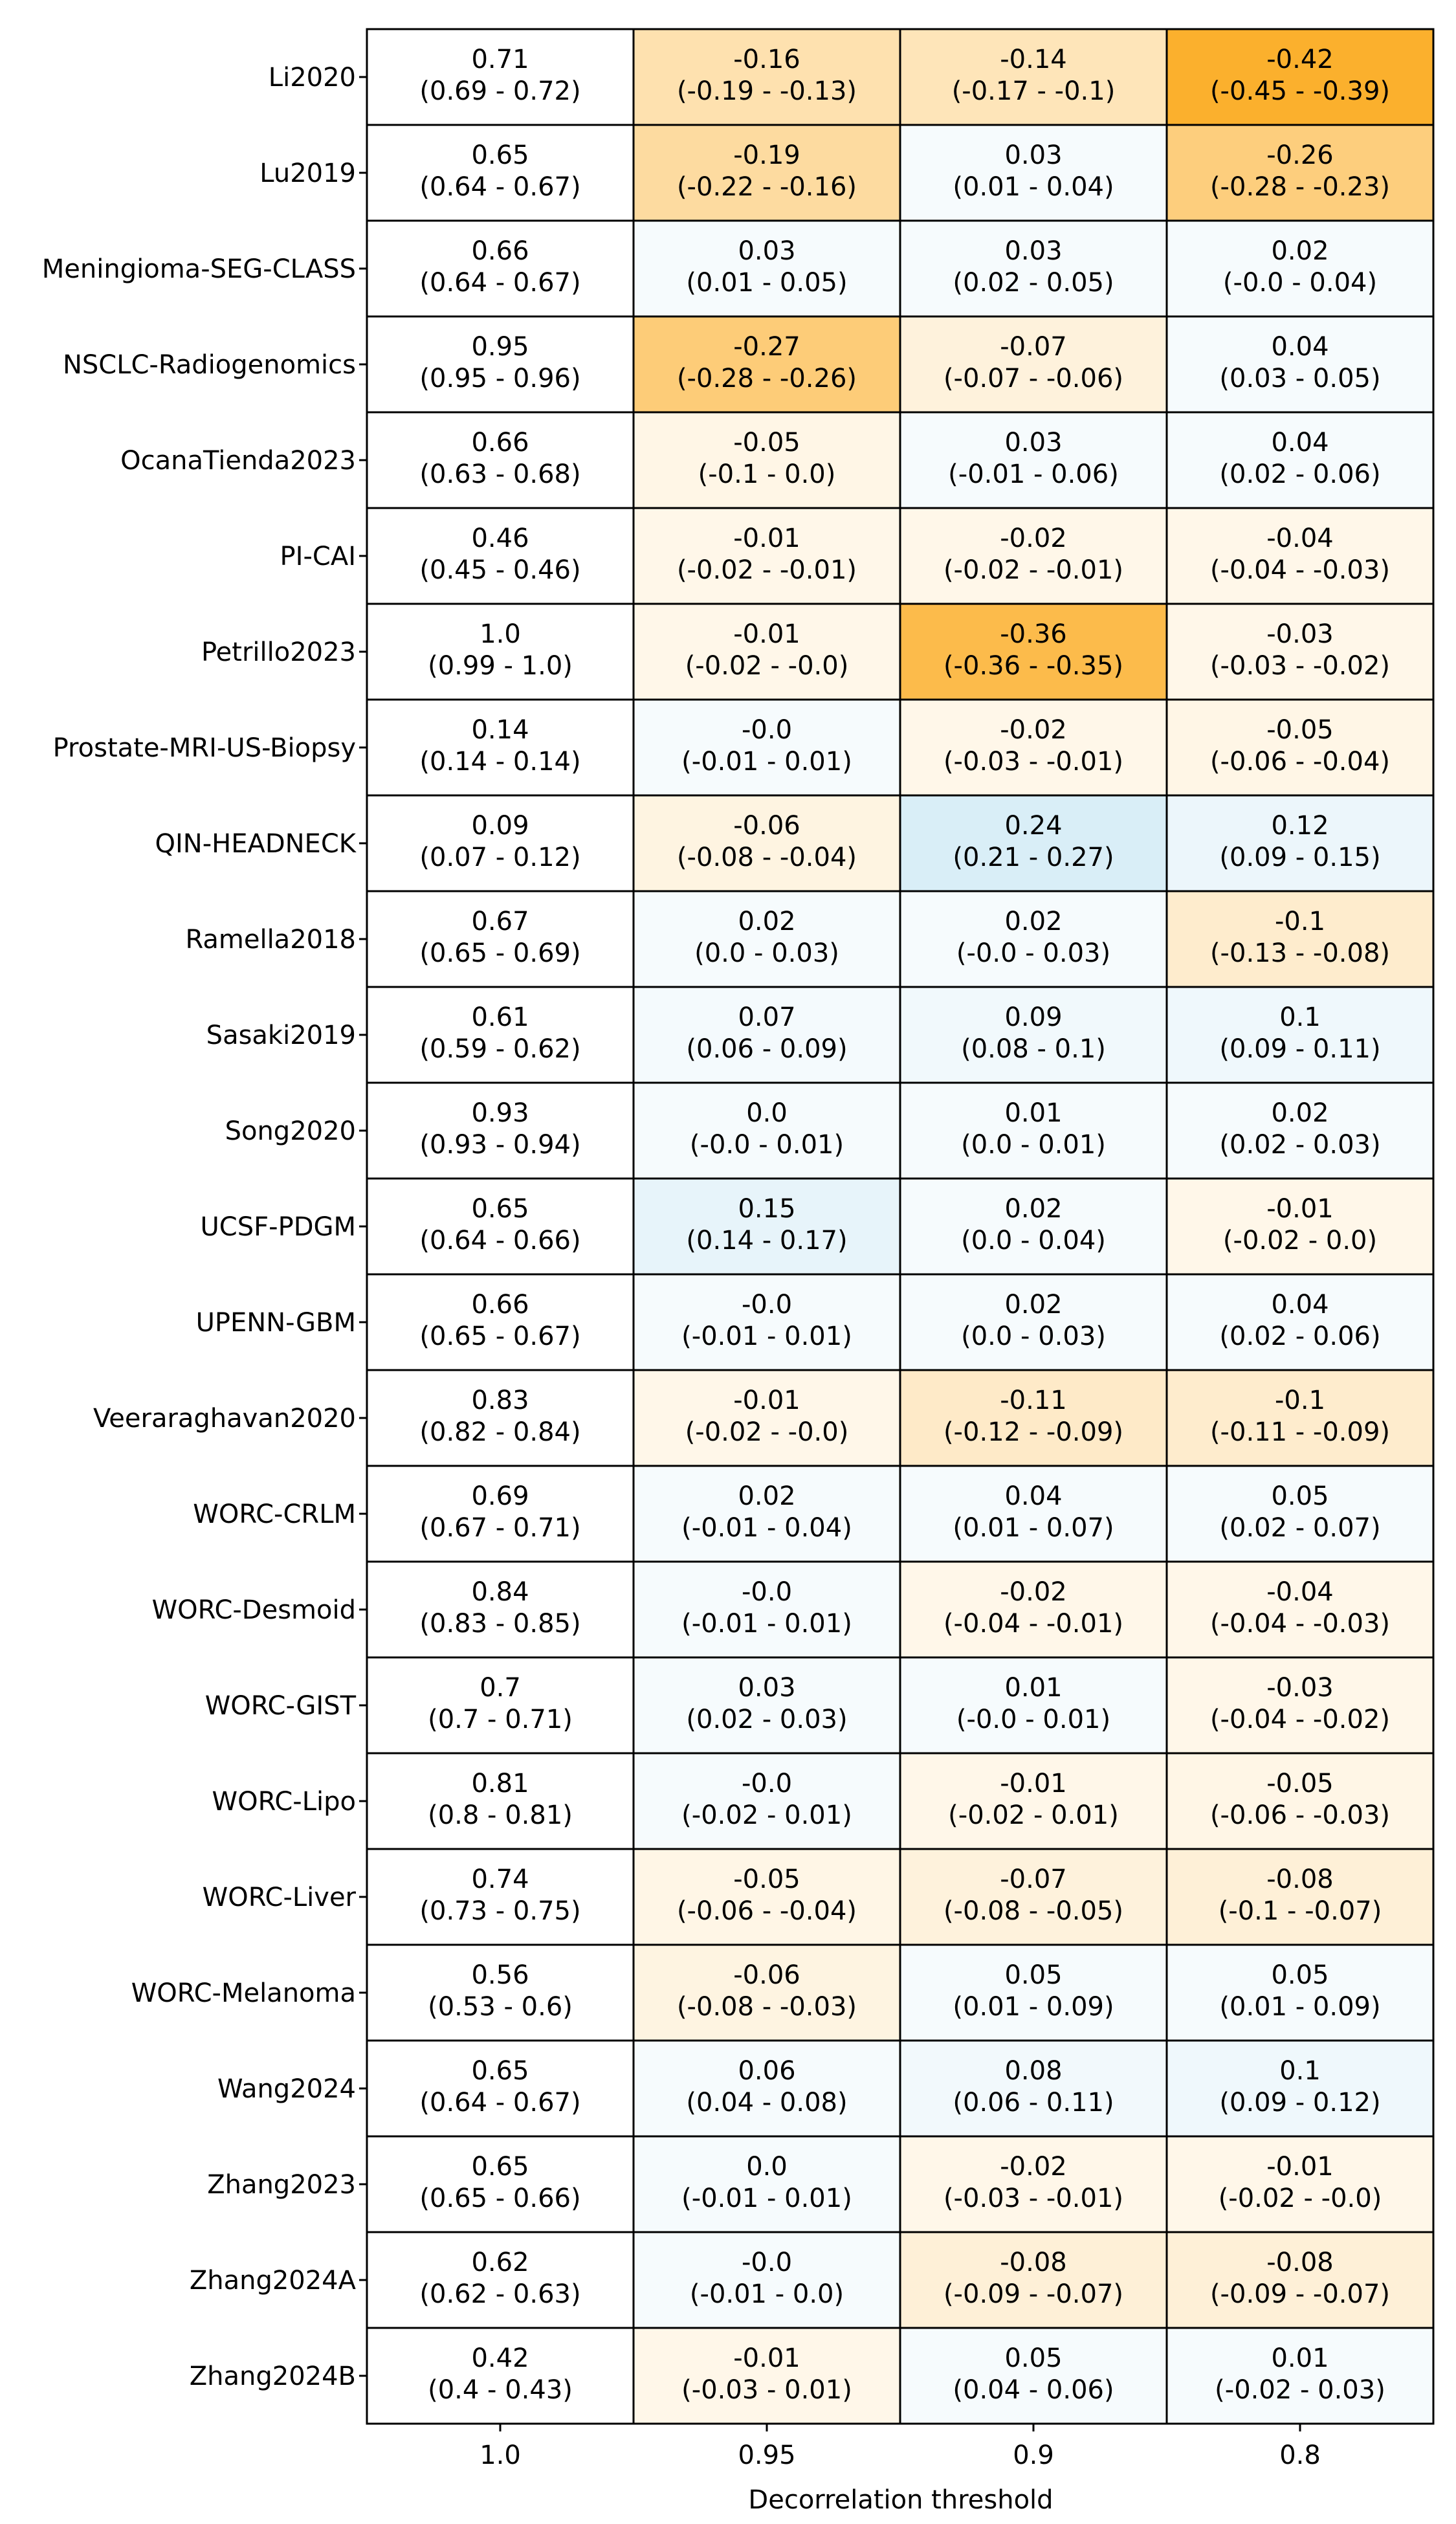  I want to click on cell-value-label: 0.01, so click(1300, 2358).